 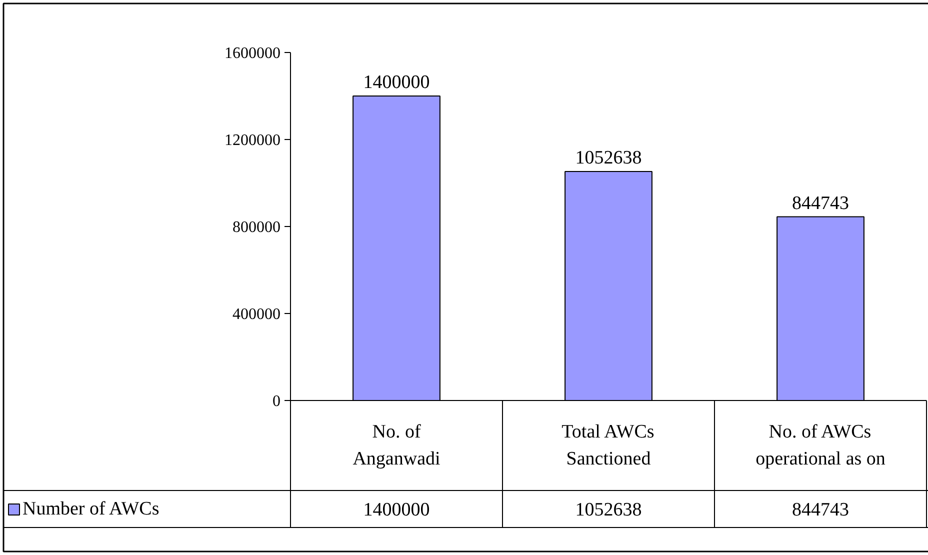 I want to click on y-tick-label: 800000, so click(x=256, y=227).